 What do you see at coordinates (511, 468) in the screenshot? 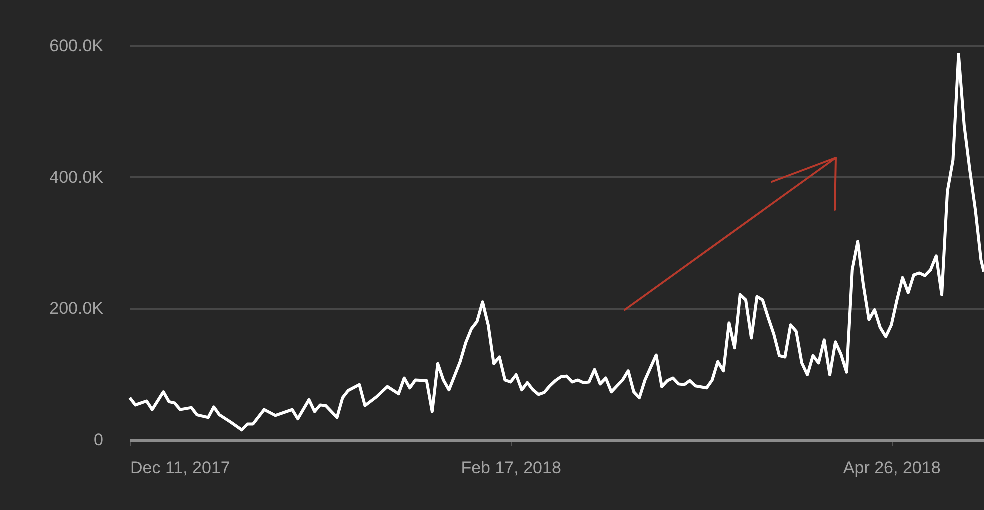
I see `x-tick-label: Feb 17, 2018` at bounding box center [511, 468].